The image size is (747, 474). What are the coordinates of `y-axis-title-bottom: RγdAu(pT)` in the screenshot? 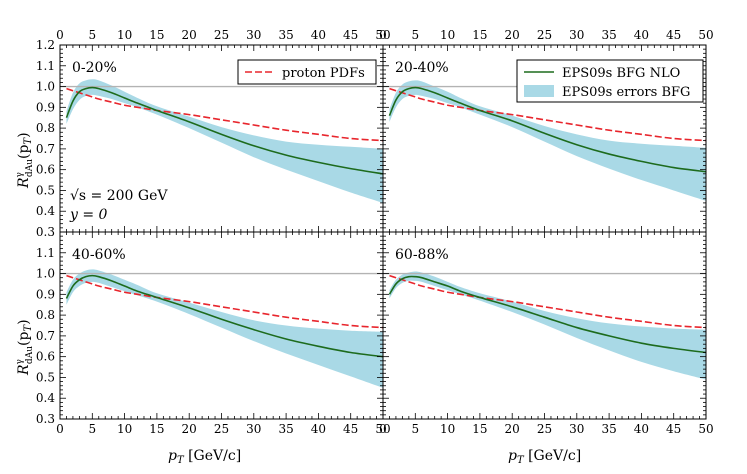 It's located at (25, 347).